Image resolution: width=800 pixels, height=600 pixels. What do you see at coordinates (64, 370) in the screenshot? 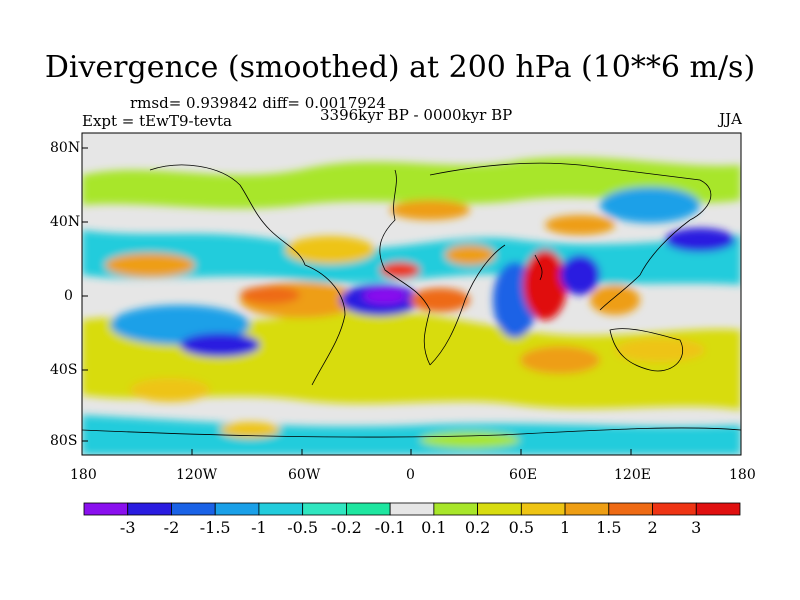
I see `lat-label-40s: 40S` at bounding box center [64, 370].